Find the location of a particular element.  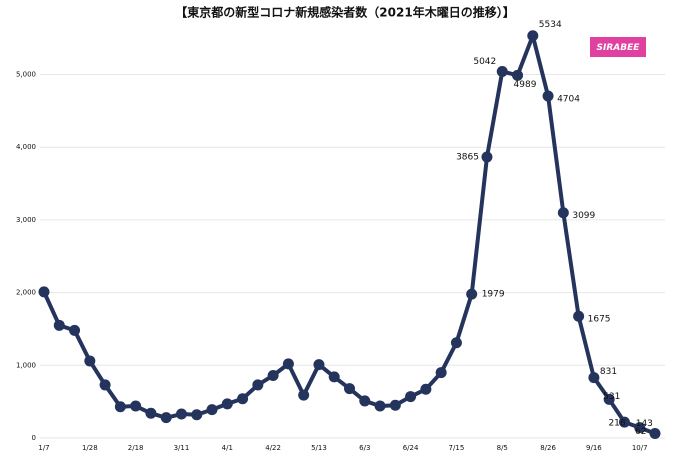

value-label: 831 is located at coordinates (608, 372).